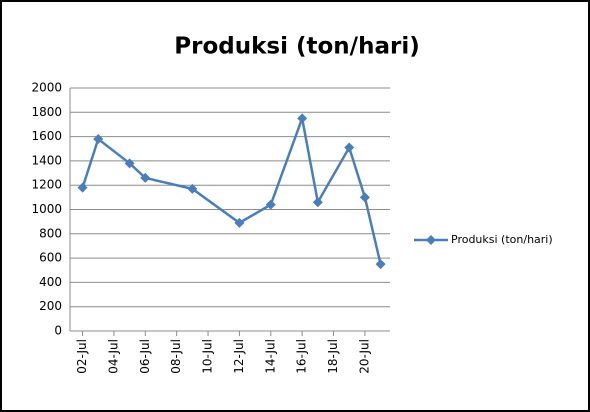 The height and width of the screenshot is (412, 590). I want to click on y-tick-label: 200, so click(50, 306).